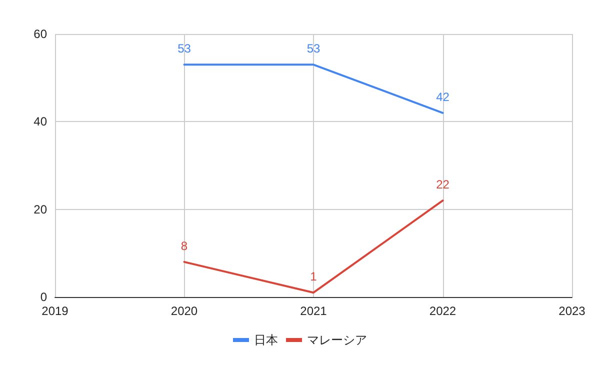 The image size is (600, 371). Describe the element at coordinates (44, 297) in the screenshot. I see `y-tick-label: 0` at that location.